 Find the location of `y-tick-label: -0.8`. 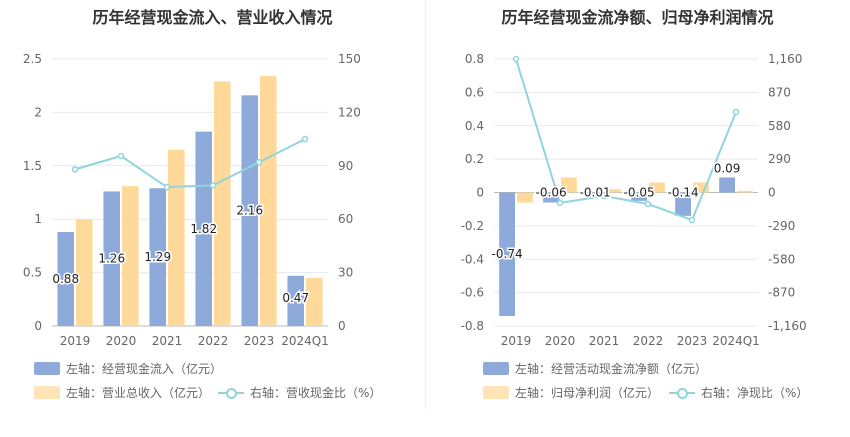

y-tick-label: -0.8 is located at coordinates (472, 326).